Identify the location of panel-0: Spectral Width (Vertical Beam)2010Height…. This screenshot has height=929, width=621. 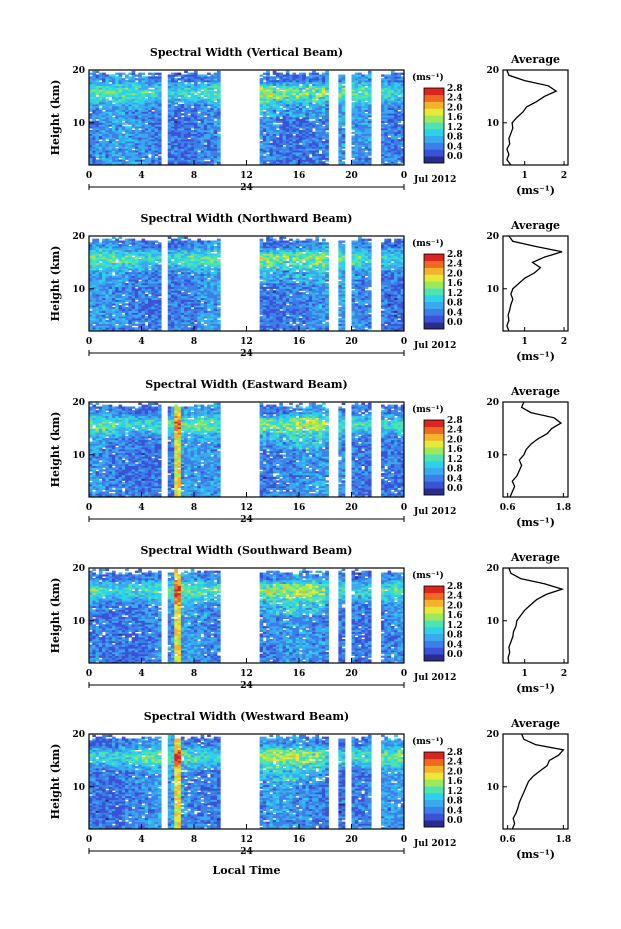
(309, 121).